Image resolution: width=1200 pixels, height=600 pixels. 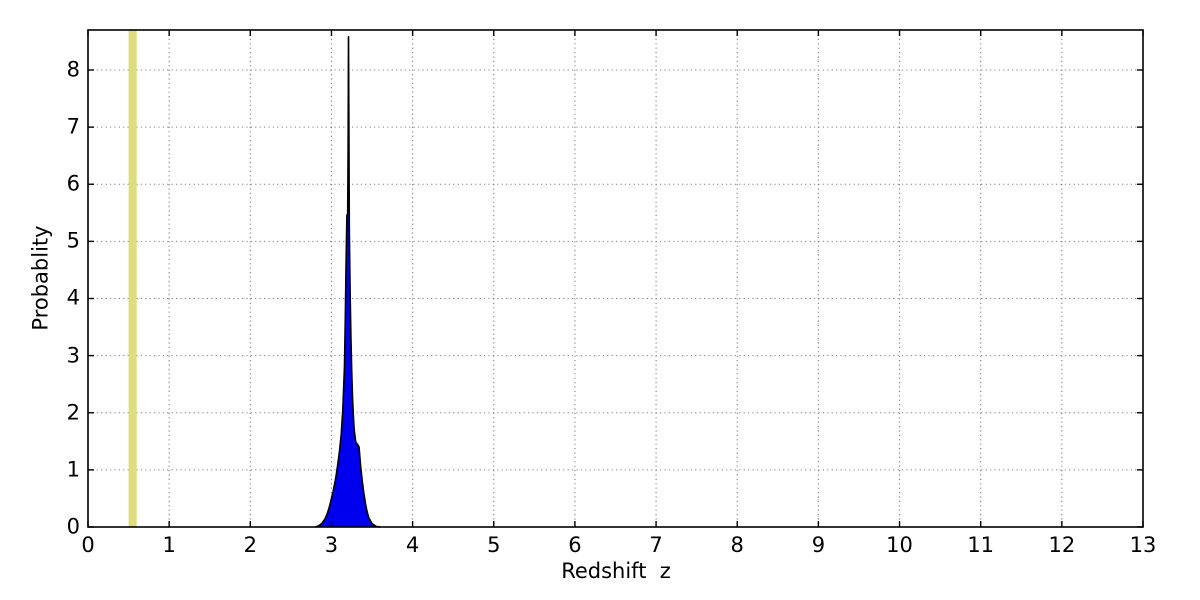 I want to click on x-axis-title: Redshift z, so click(x=616, y=571).